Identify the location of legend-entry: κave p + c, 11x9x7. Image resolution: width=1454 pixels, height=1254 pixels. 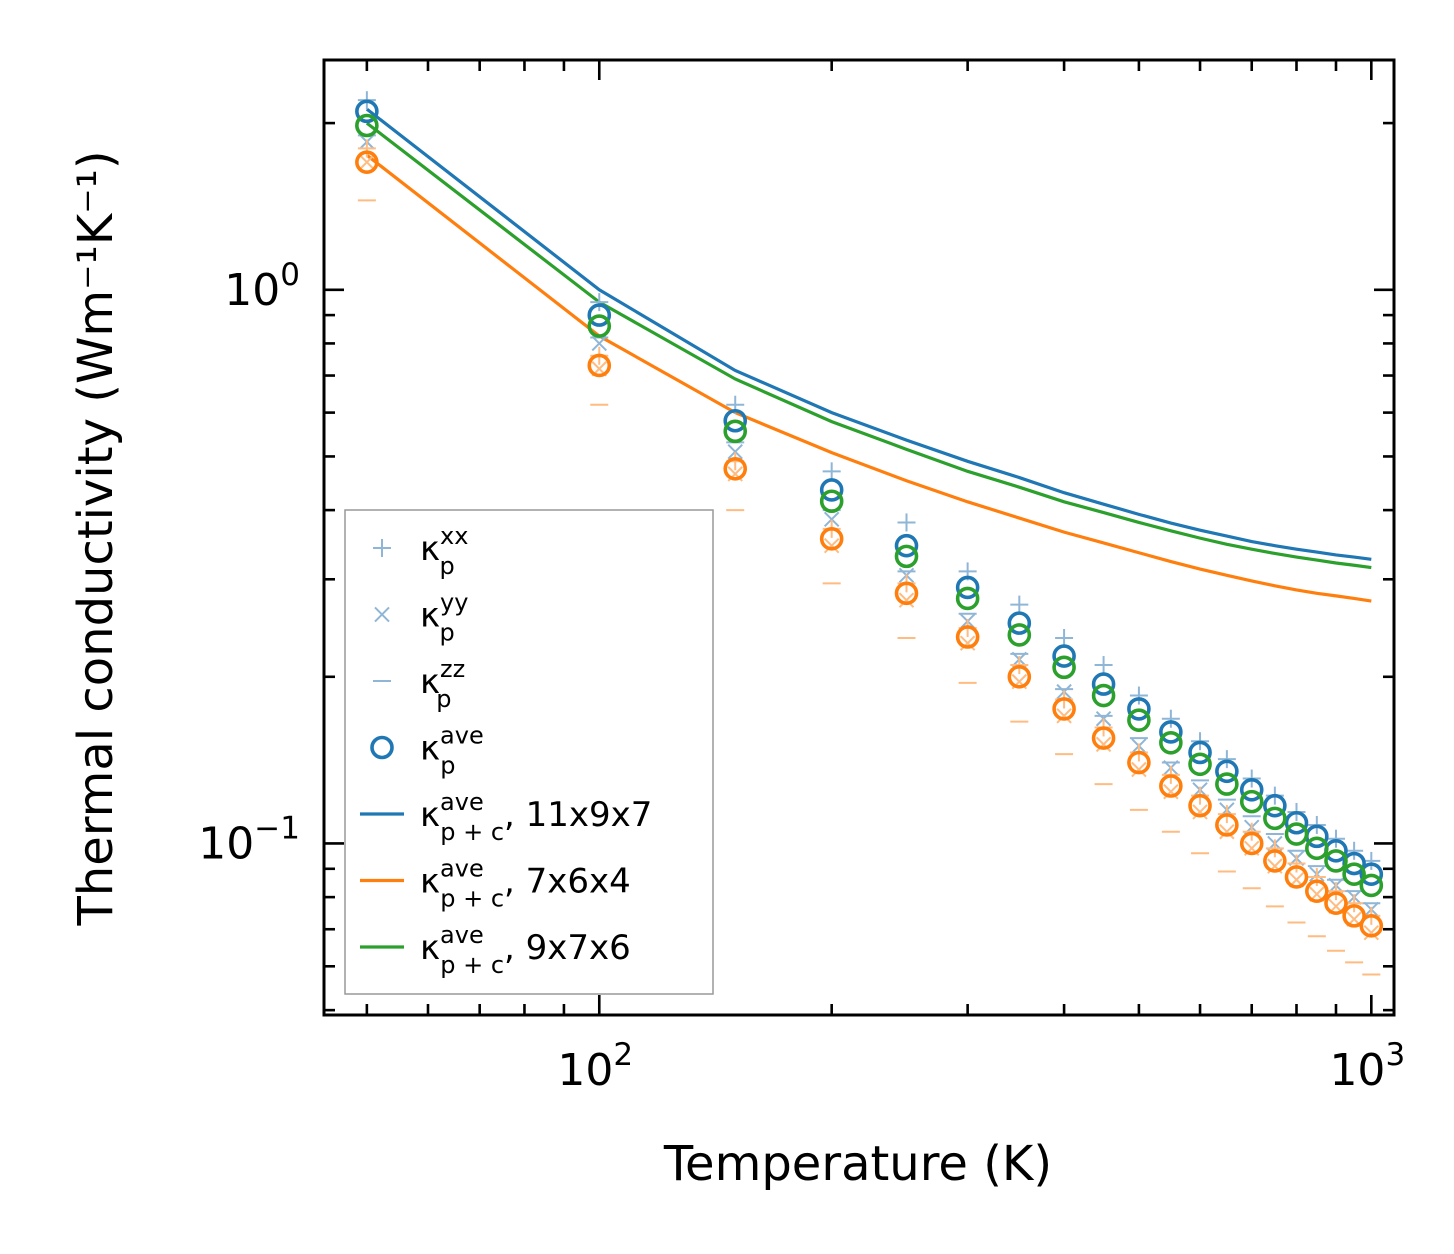
(506, 817).